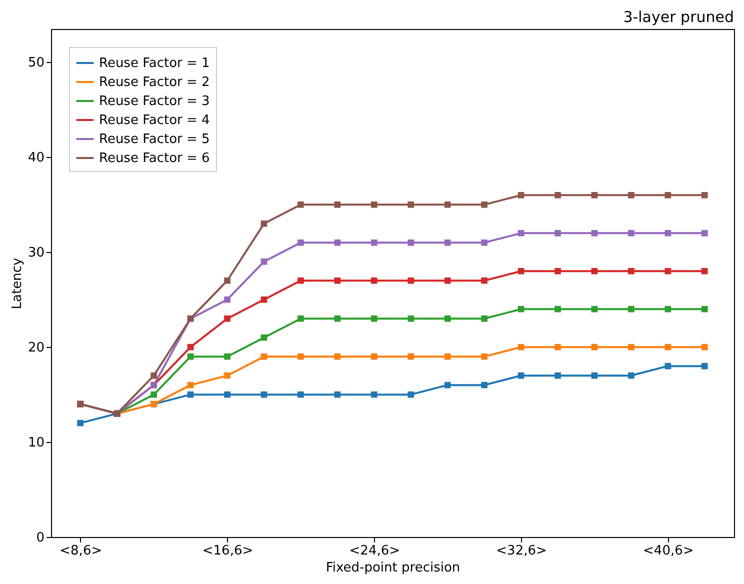 This screenshot has width=744, height=584. What do you see at coordinates (154, 139) in the screenshot?
I see `legend-label: Reuse Factor = 5` at bounding box center [154, 139].